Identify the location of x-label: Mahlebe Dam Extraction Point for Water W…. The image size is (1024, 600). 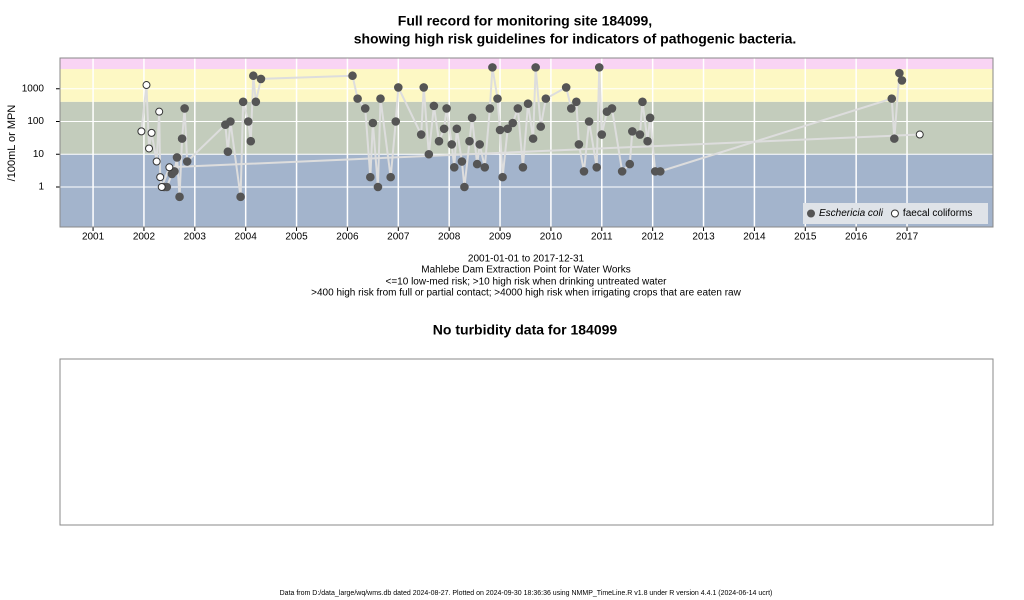
(526, 270).